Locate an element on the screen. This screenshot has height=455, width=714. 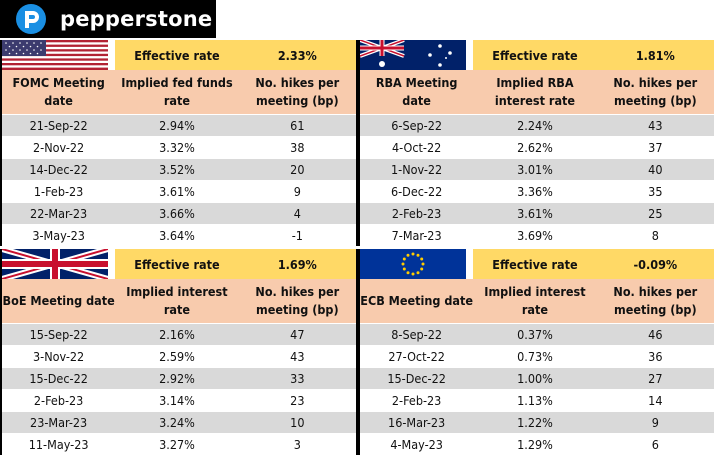
header-implied-rate: Implied RBA interest rate is located at coordinates (534, 92).